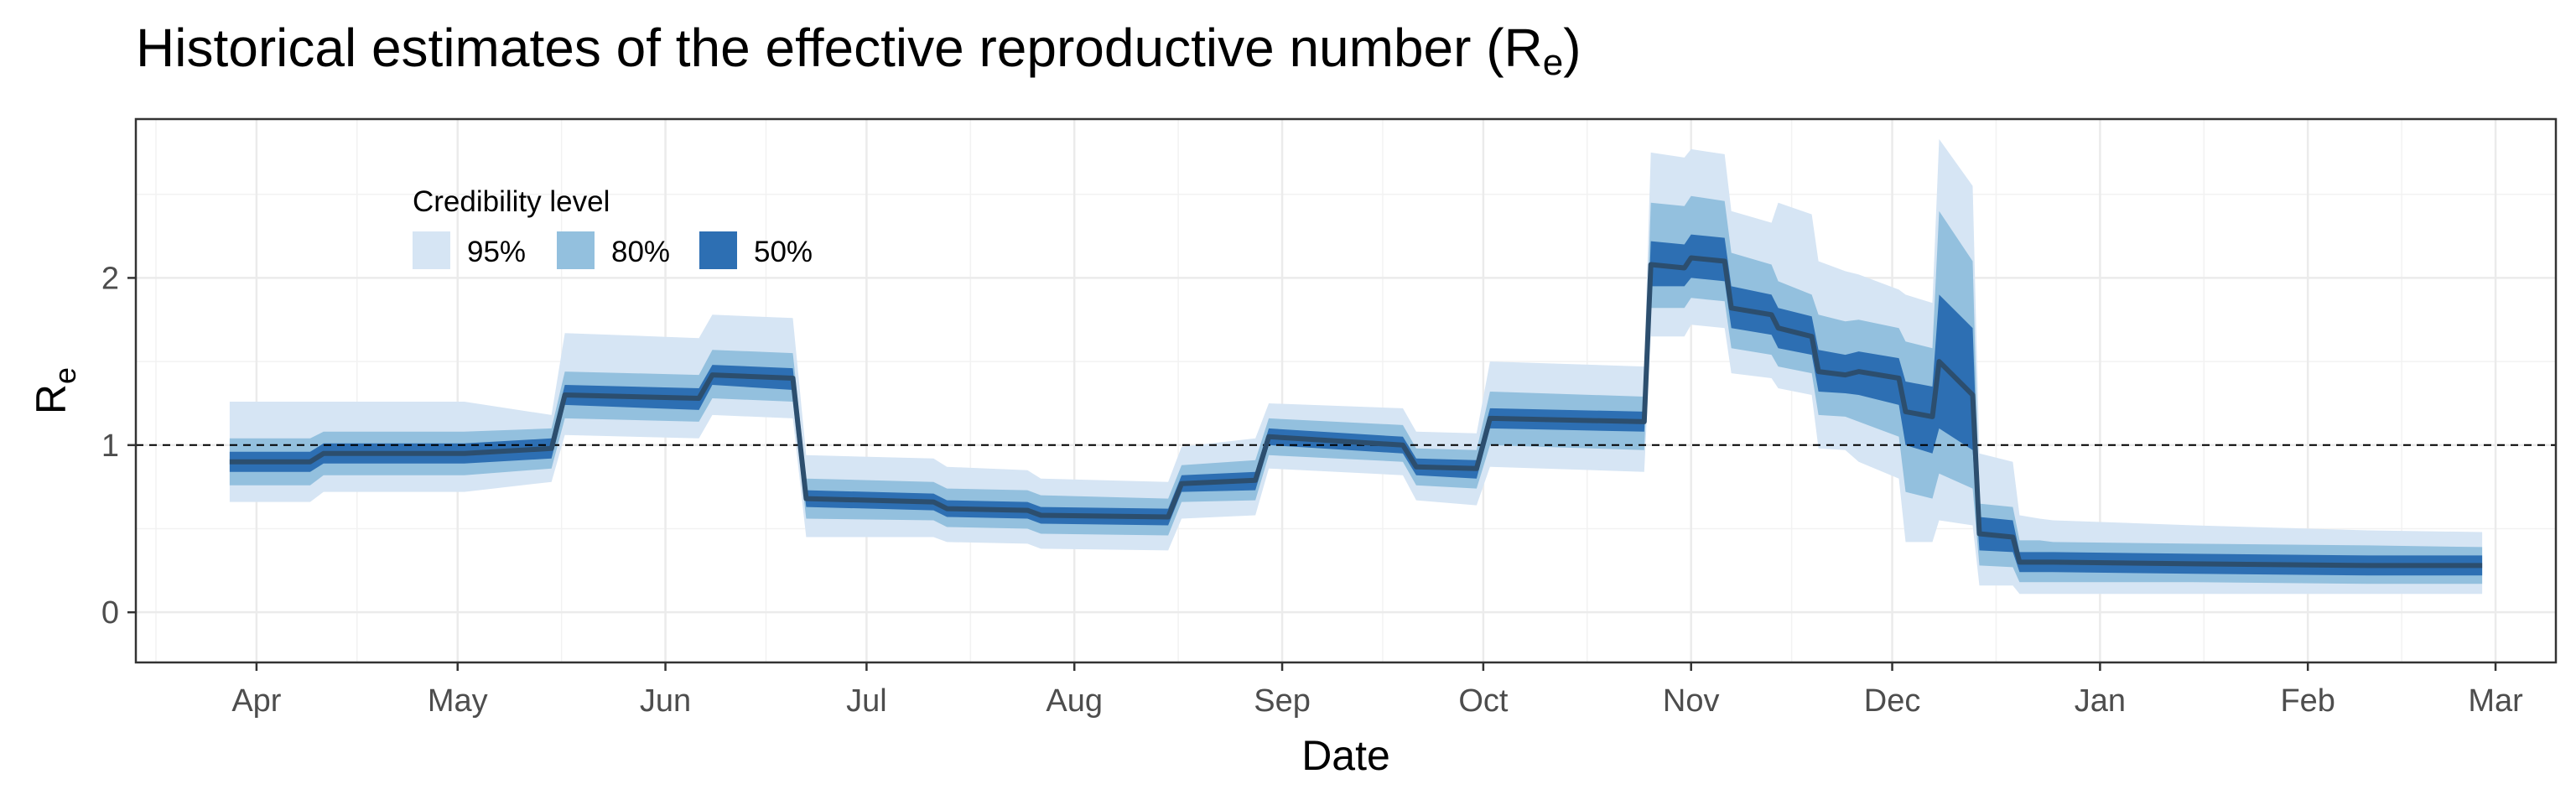 The image size is (2576, 805). I want to click on x-tick-label: Oct, so click(1483, 701).